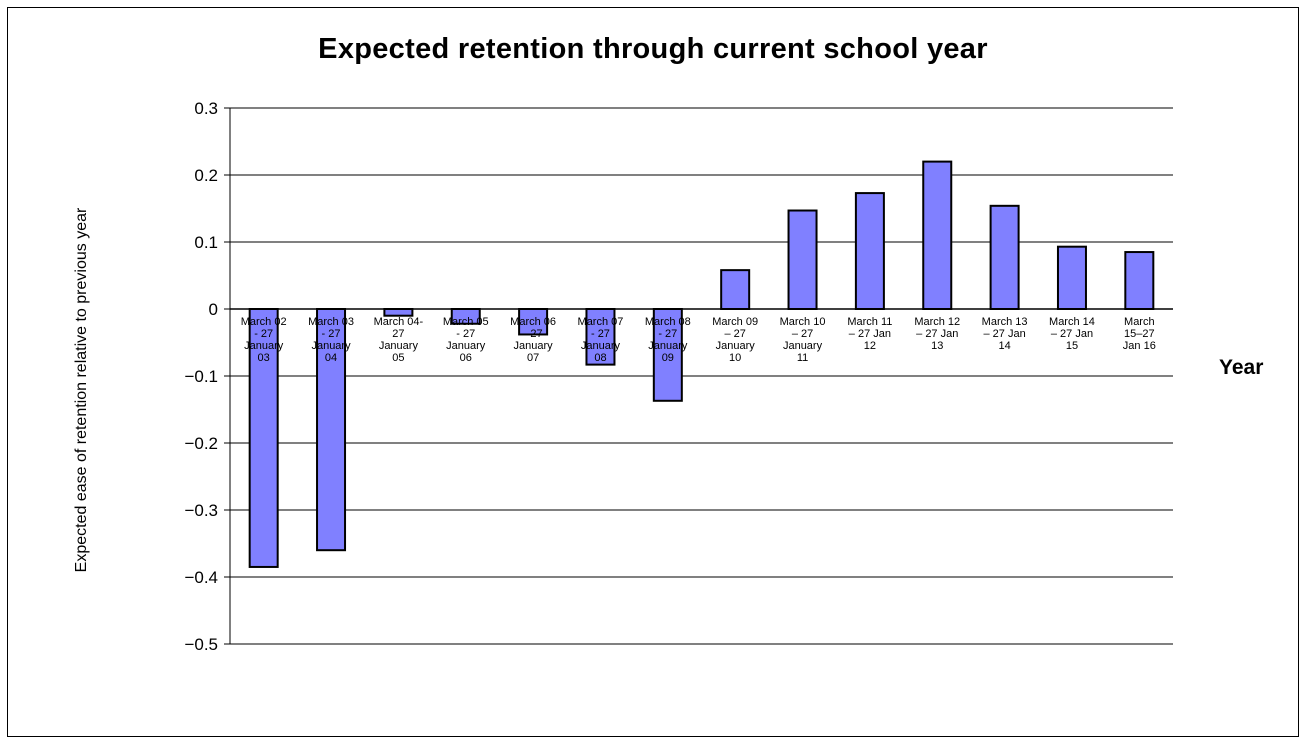  I want to click on category-label: March 13– 27 Jan 14, so click(1005, 334).